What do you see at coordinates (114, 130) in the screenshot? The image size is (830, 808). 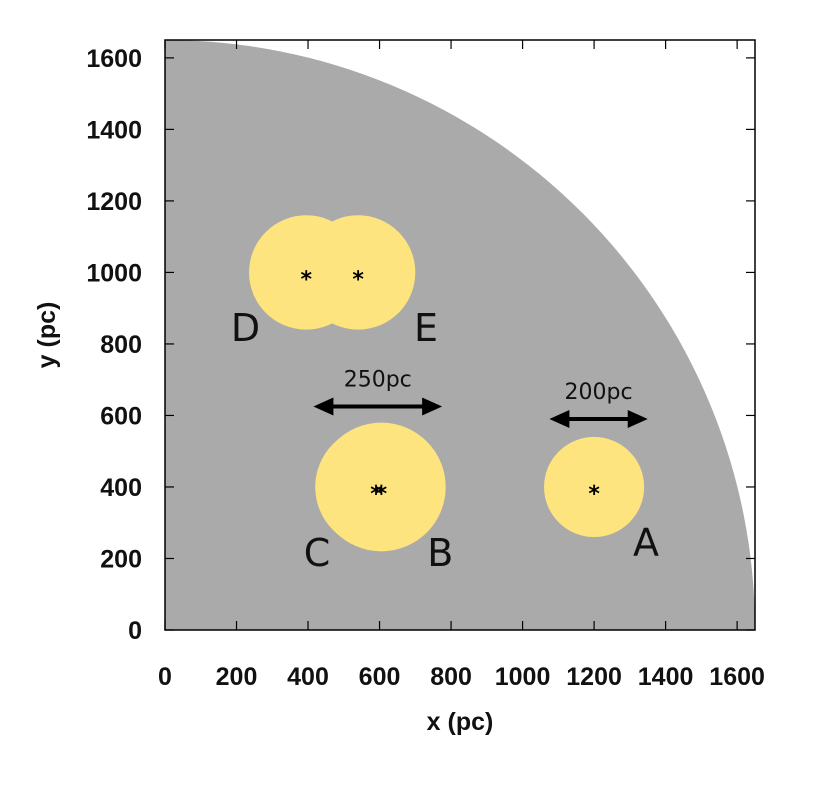 I see `y-tick-label: 1400` at bounding box center [114, 130].